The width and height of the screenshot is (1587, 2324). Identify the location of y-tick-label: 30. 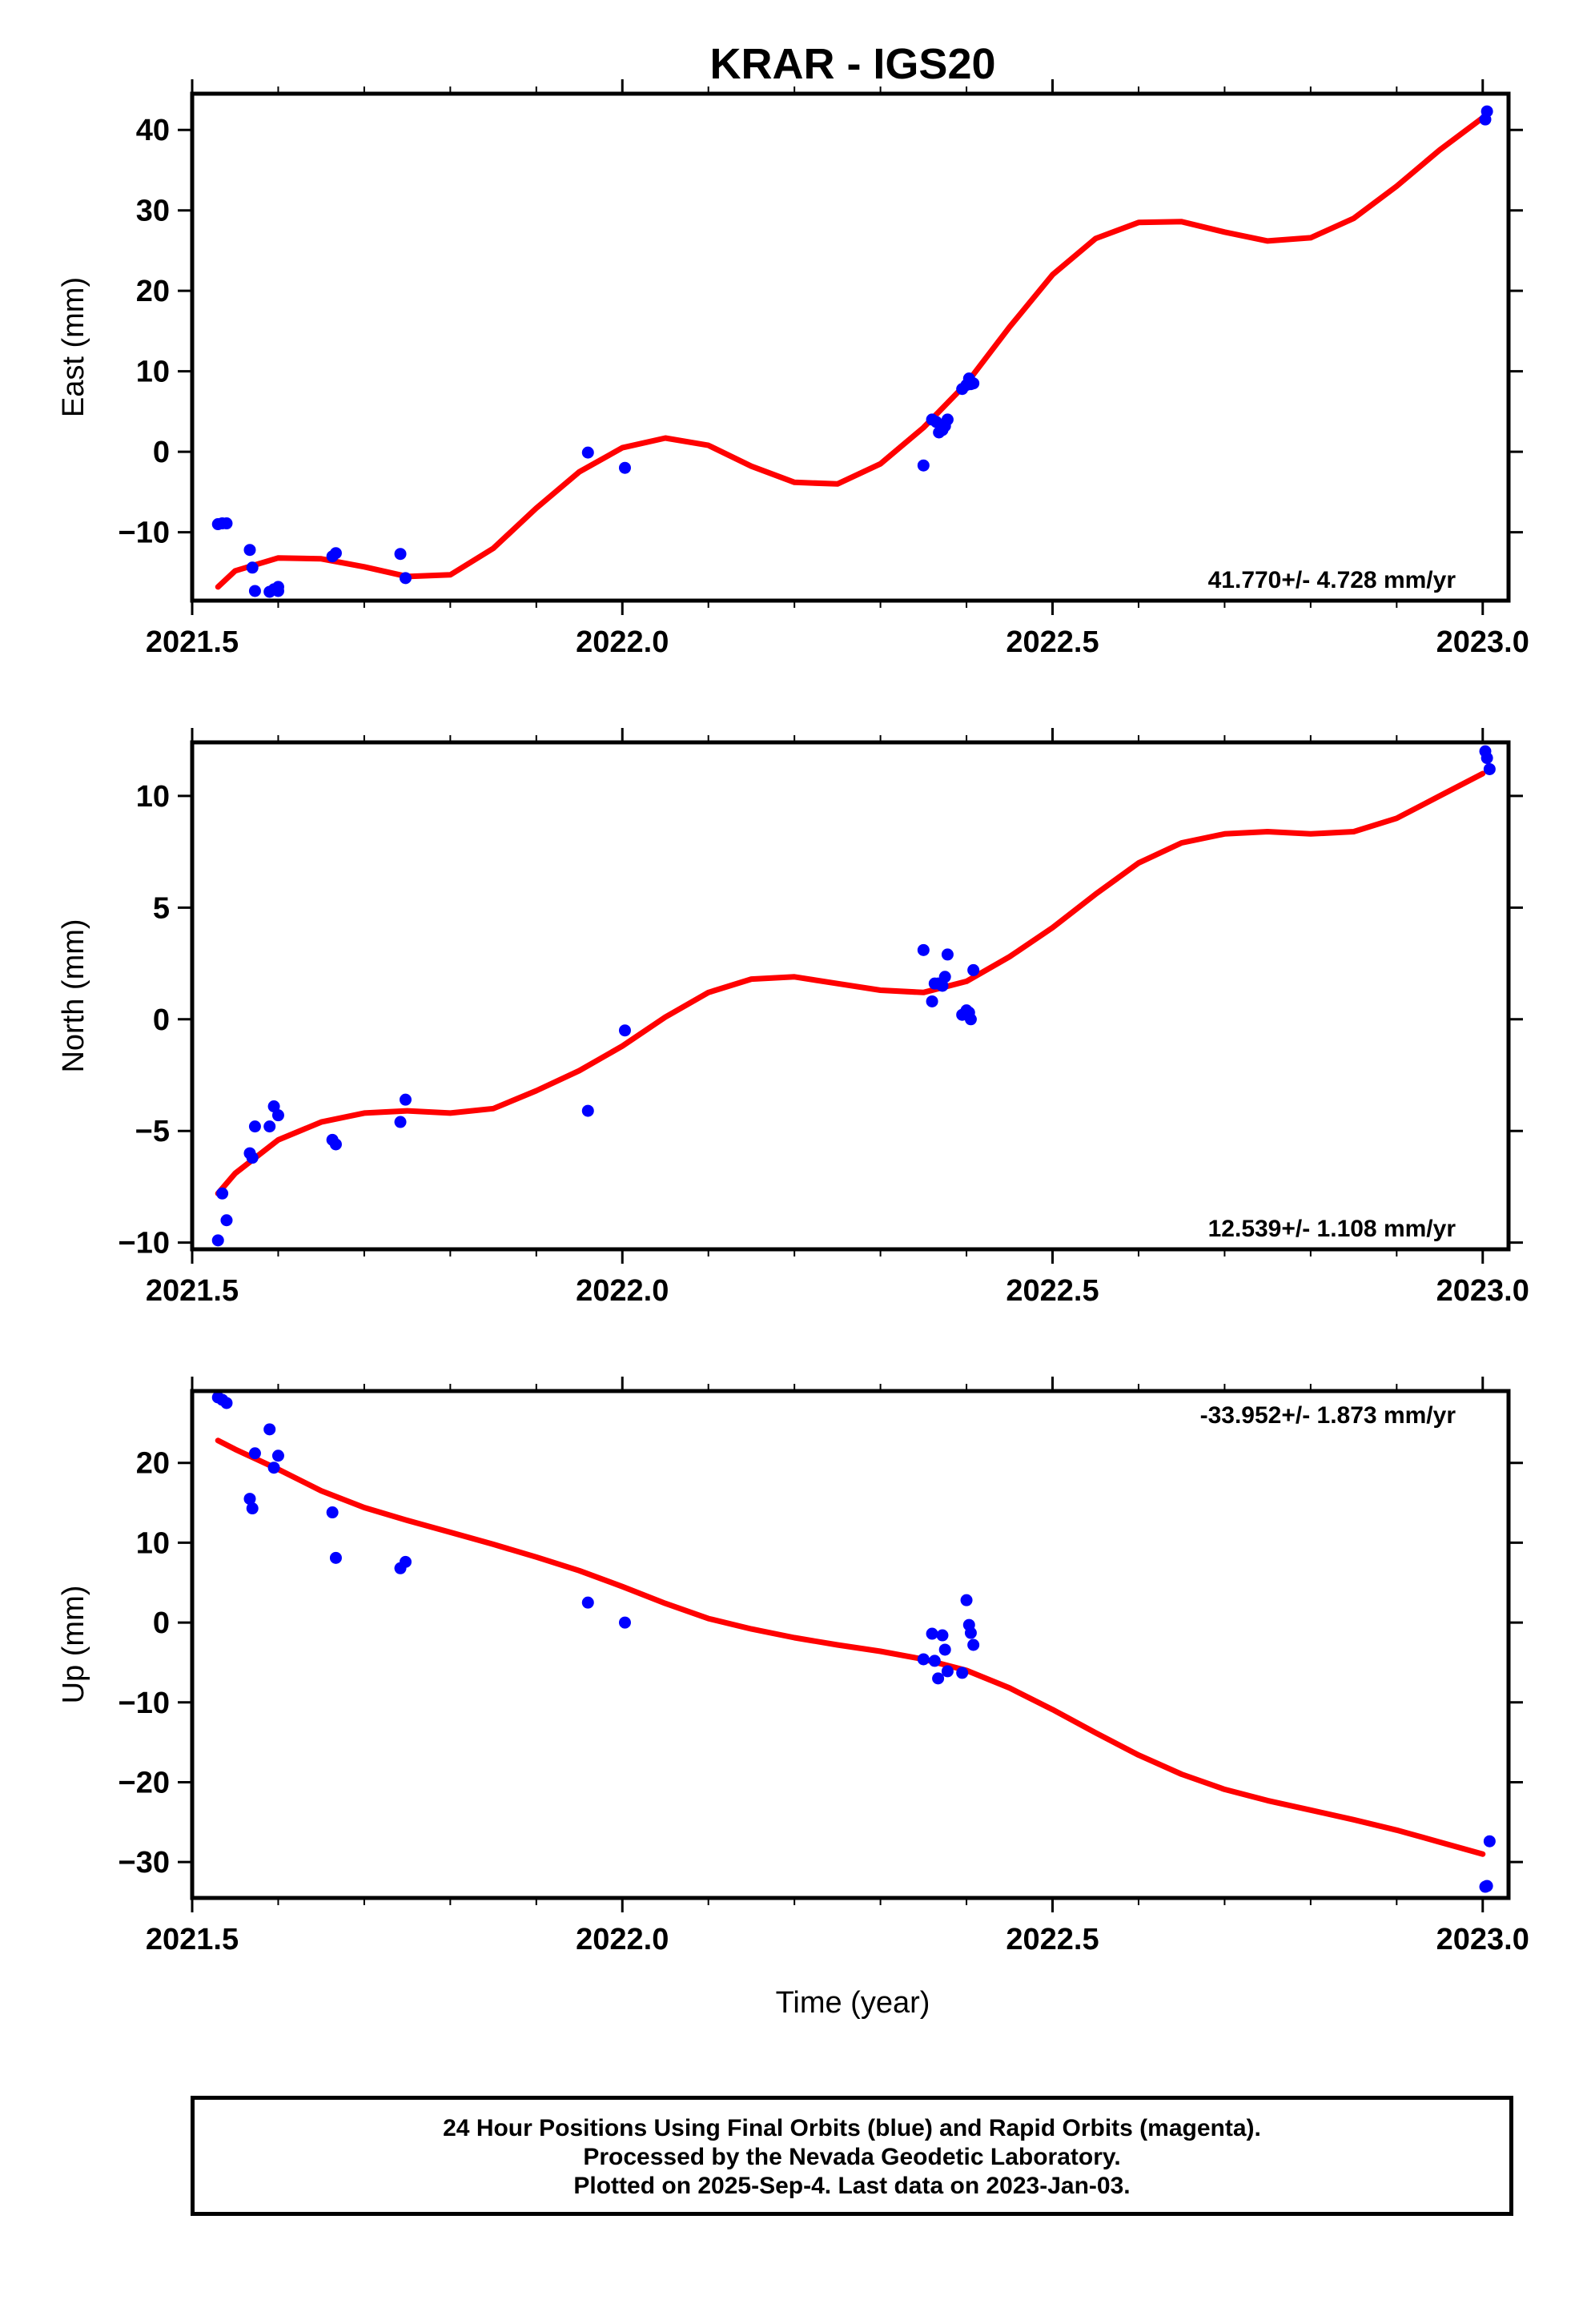
(153, 212).